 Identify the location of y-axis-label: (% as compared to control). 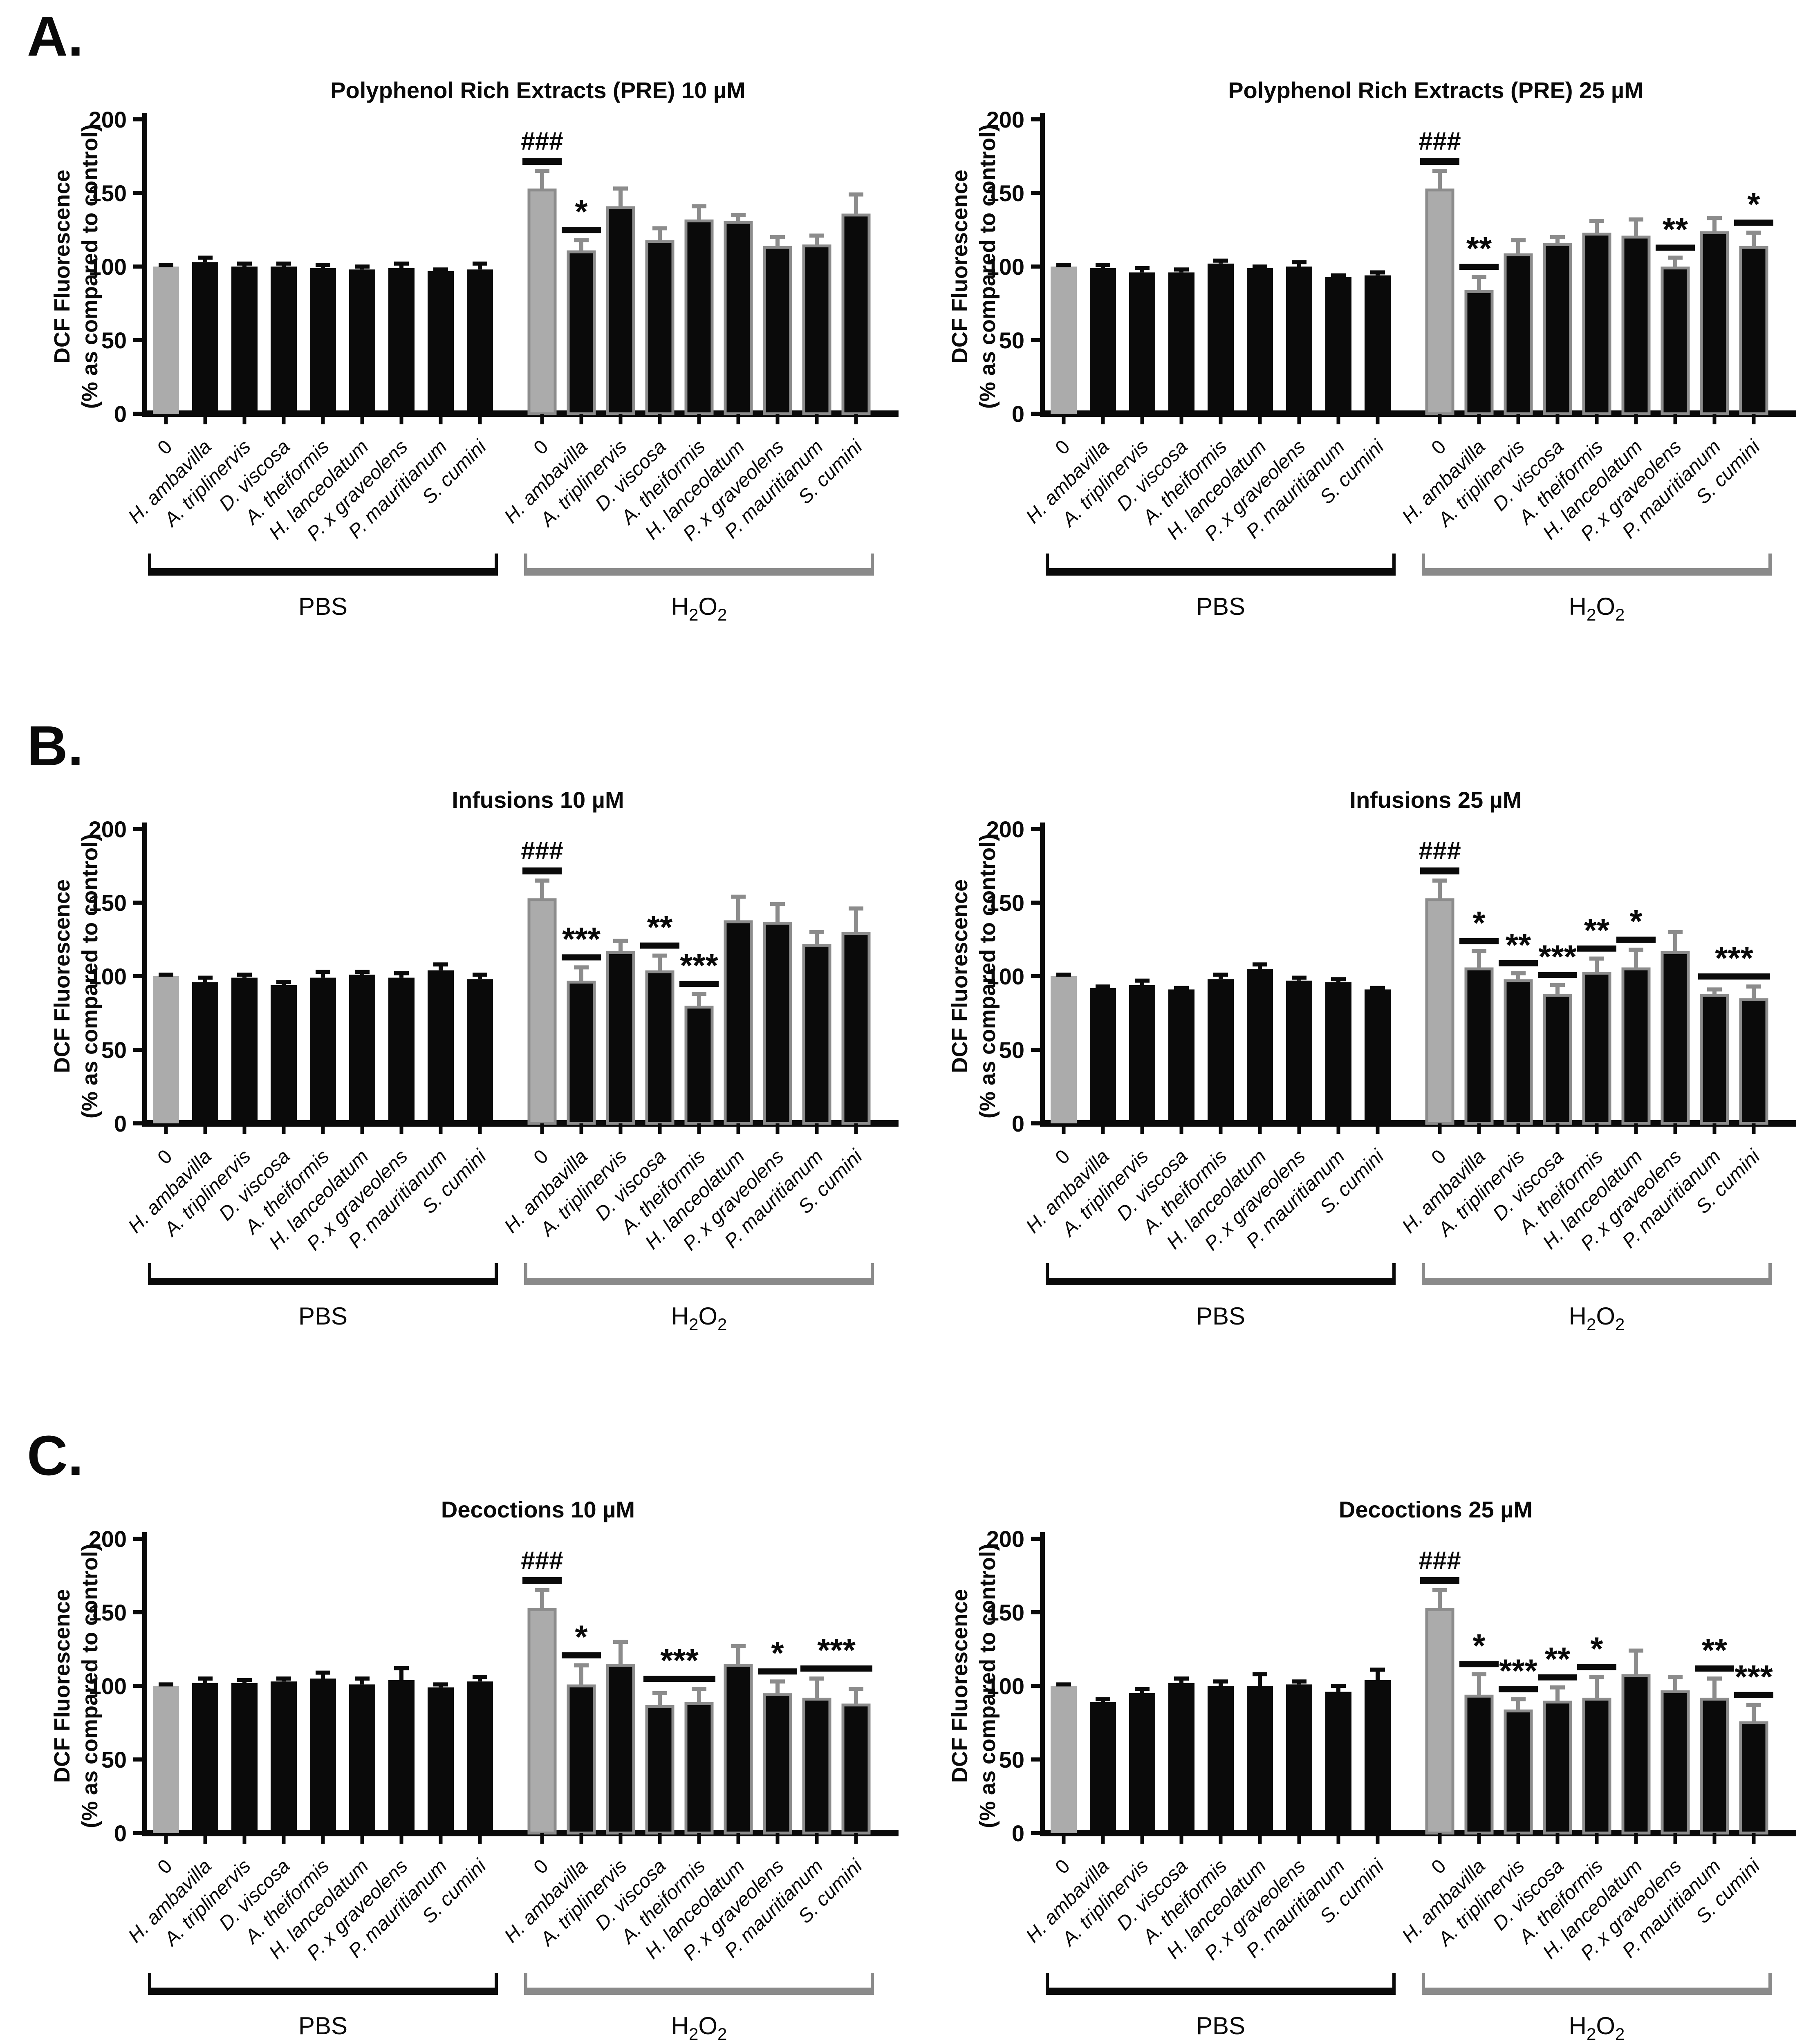
(90, 267).